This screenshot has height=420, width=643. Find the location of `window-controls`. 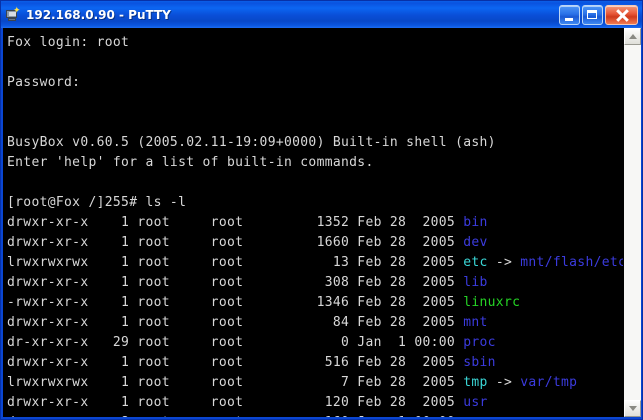

window-controls is located at coordinates (599, 14).